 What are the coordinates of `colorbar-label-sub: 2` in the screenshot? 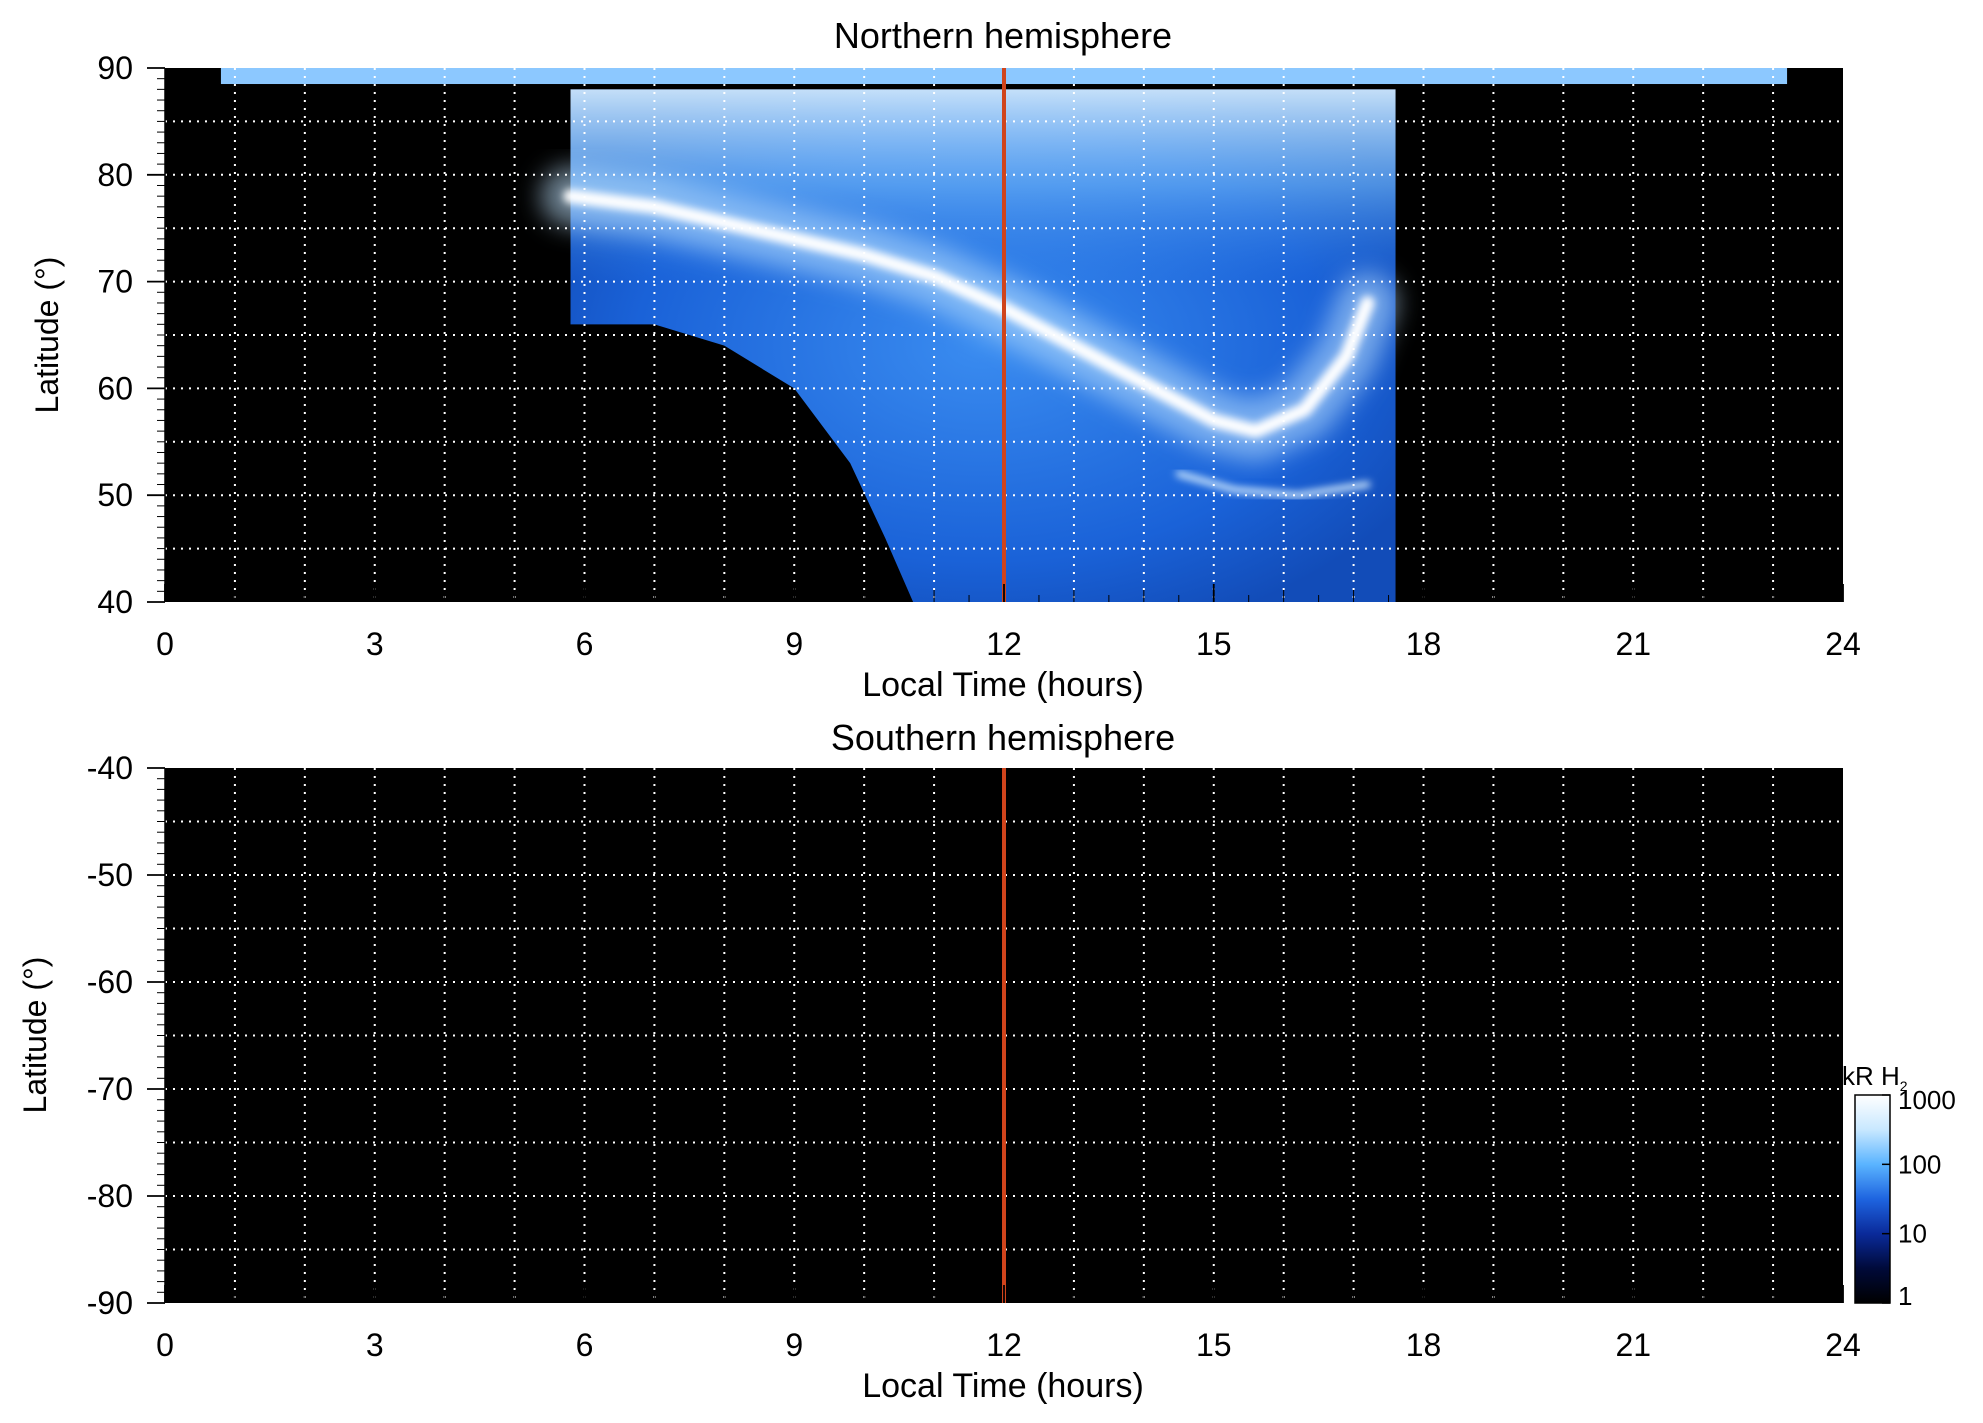 It's located at (1904, 1086).